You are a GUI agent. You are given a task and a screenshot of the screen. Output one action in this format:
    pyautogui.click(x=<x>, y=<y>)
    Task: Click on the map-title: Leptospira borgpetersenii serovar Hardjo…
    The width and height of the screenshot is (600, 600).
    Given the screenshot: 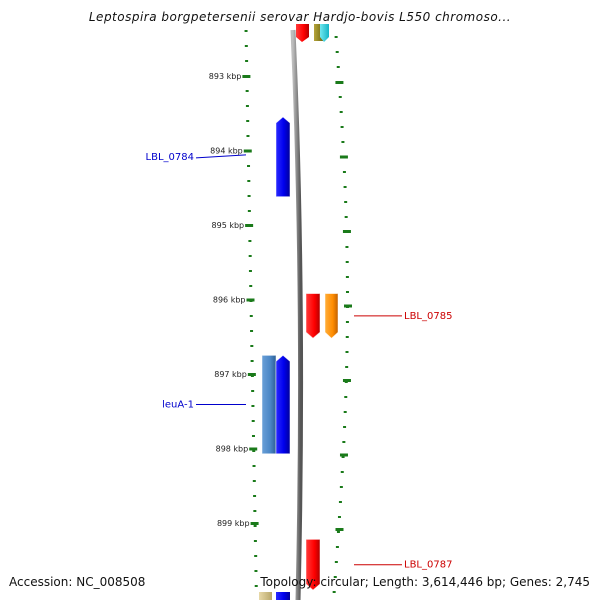 What is the action you would take?
    pyautogui.click(x=300, y=17)
    